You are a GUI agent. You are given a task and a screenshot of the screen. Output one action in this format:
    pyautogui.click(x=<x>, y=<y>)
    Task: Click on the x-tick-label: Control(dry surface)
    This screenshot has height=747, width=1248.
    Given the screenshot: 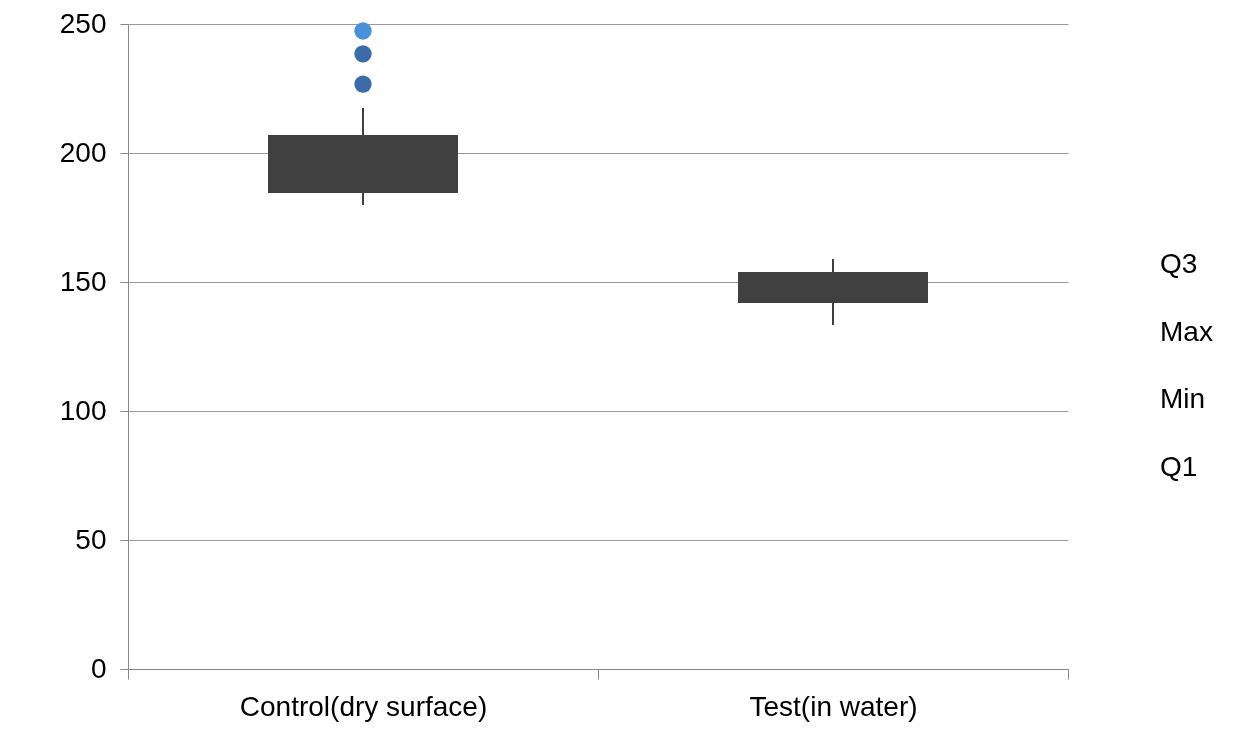 What is the action you would take?
    pyautogui.click(x=363, y=706)
    